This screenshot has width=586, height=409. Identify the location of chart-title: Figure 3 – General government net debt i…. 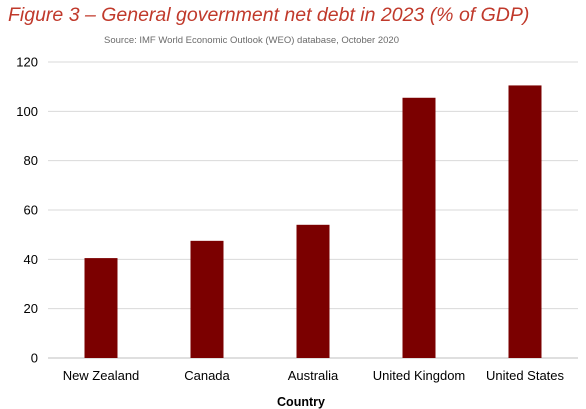
(269, 15).